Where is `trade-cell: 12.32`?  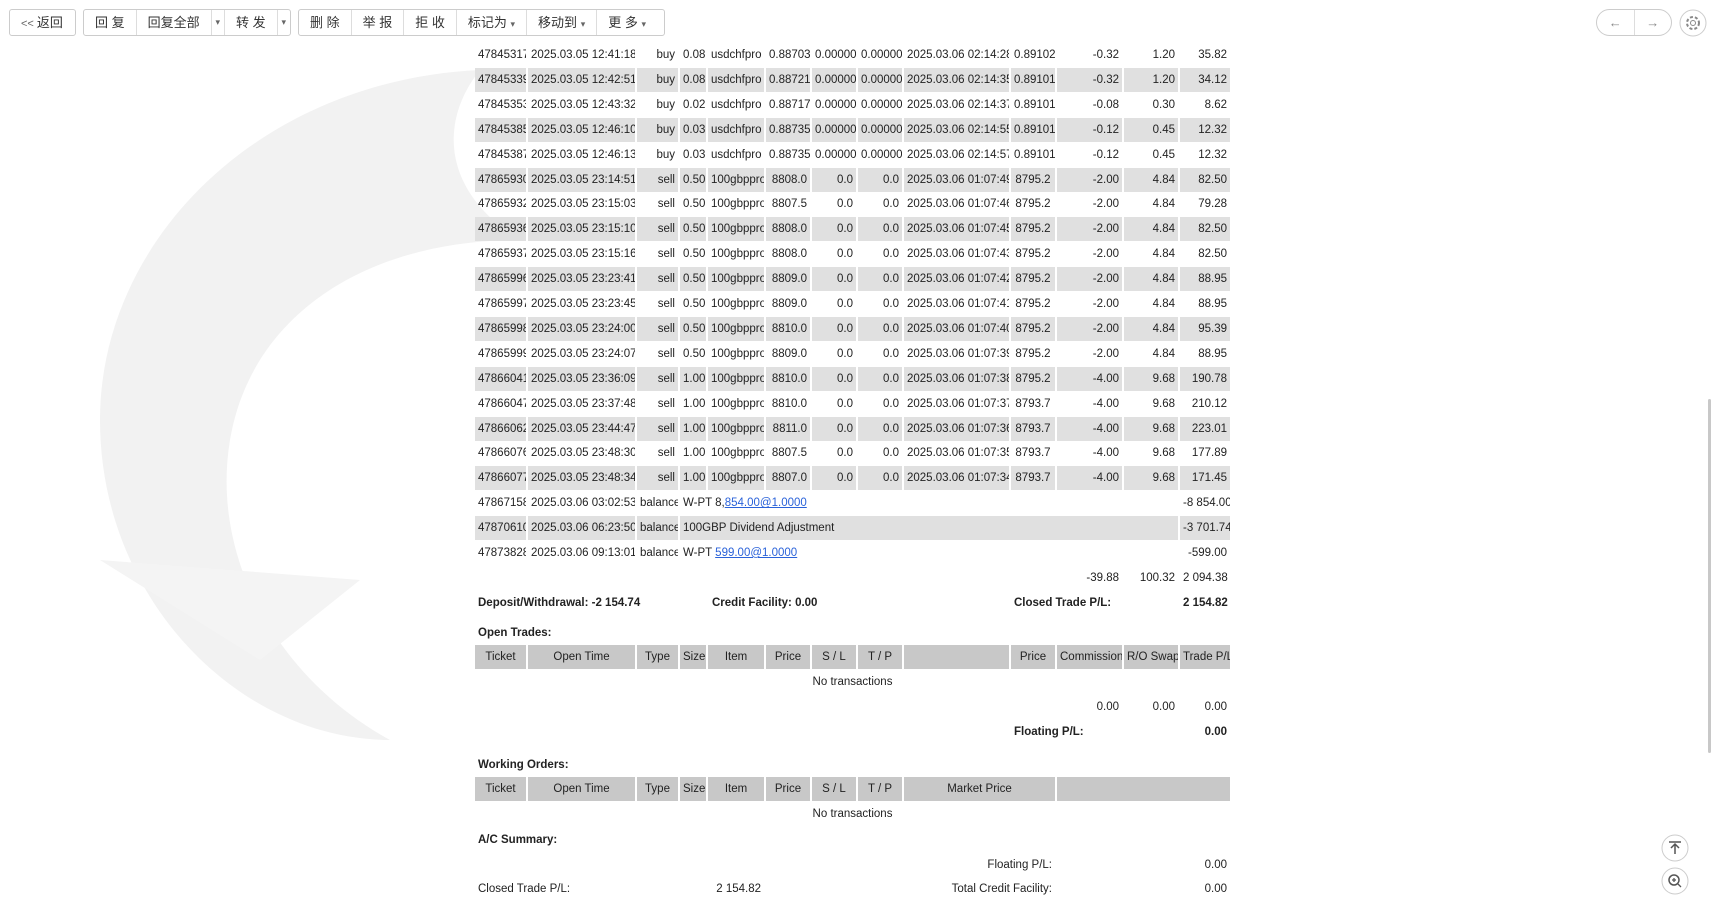
trade-cell: 12.32 is located at coordinates (1206, 154).